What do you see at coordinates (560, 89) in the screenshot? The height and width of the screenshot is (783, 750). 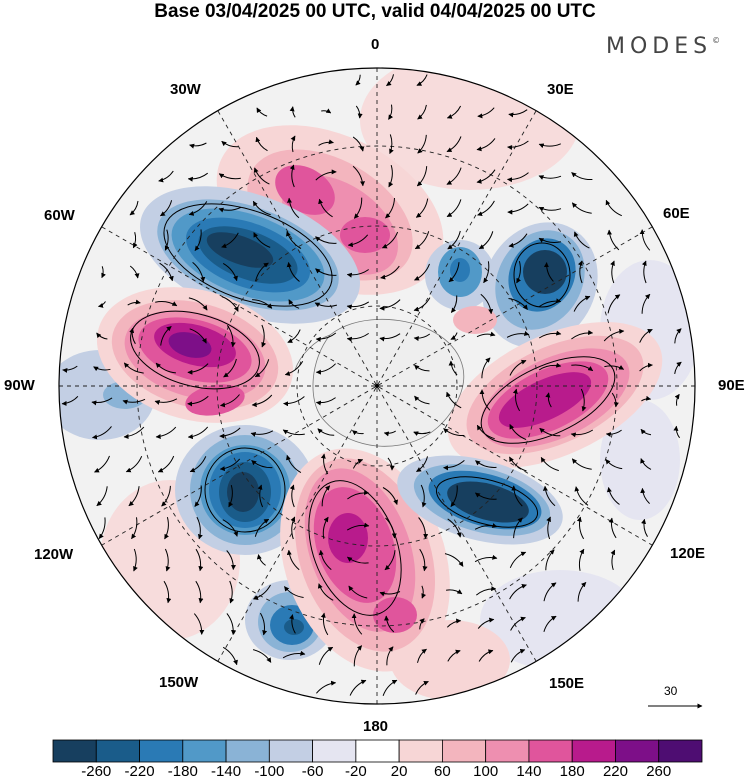 I see `lon-label-30e: 30E` at bounding box center [560, 89].